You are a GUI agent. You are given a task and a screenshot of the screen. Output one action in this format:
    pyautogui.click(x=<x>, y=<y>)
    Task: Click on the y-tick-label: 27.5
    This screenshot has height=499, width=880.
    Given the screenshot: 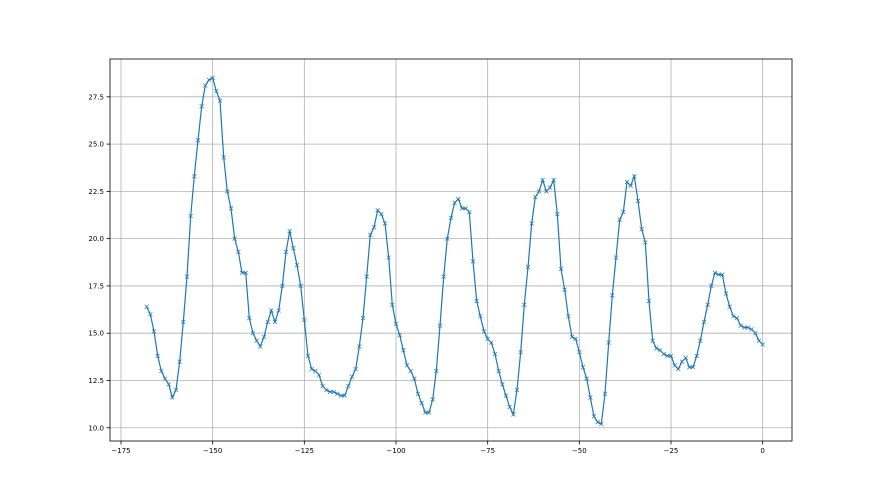 What is the action you would take?
    pyautogui.click(x=96, y=97)
    